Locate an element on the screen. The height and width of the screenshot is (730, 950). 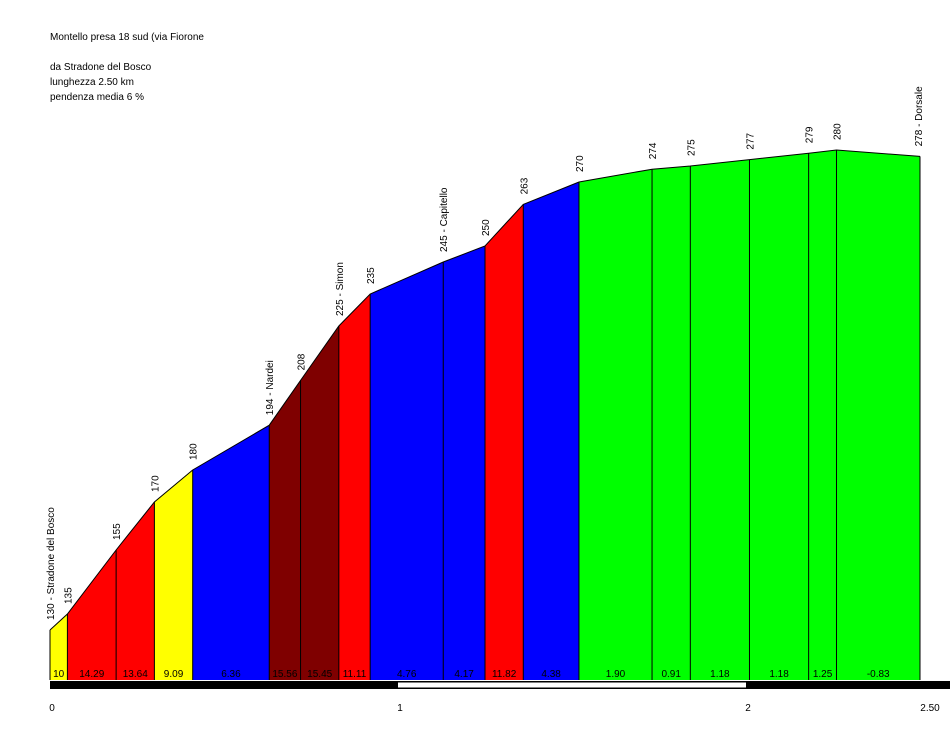
gradient-label: 14.29 is located at coordinates (91, 674).